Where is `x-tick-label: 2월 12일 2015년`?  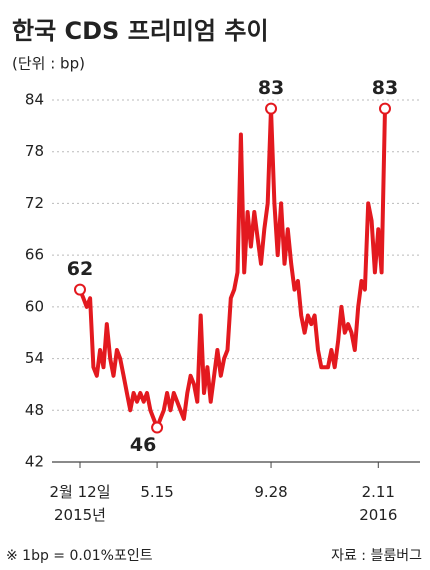
x-tick-label: 2월 12일 2015년 is located at coordinates (80, 503).